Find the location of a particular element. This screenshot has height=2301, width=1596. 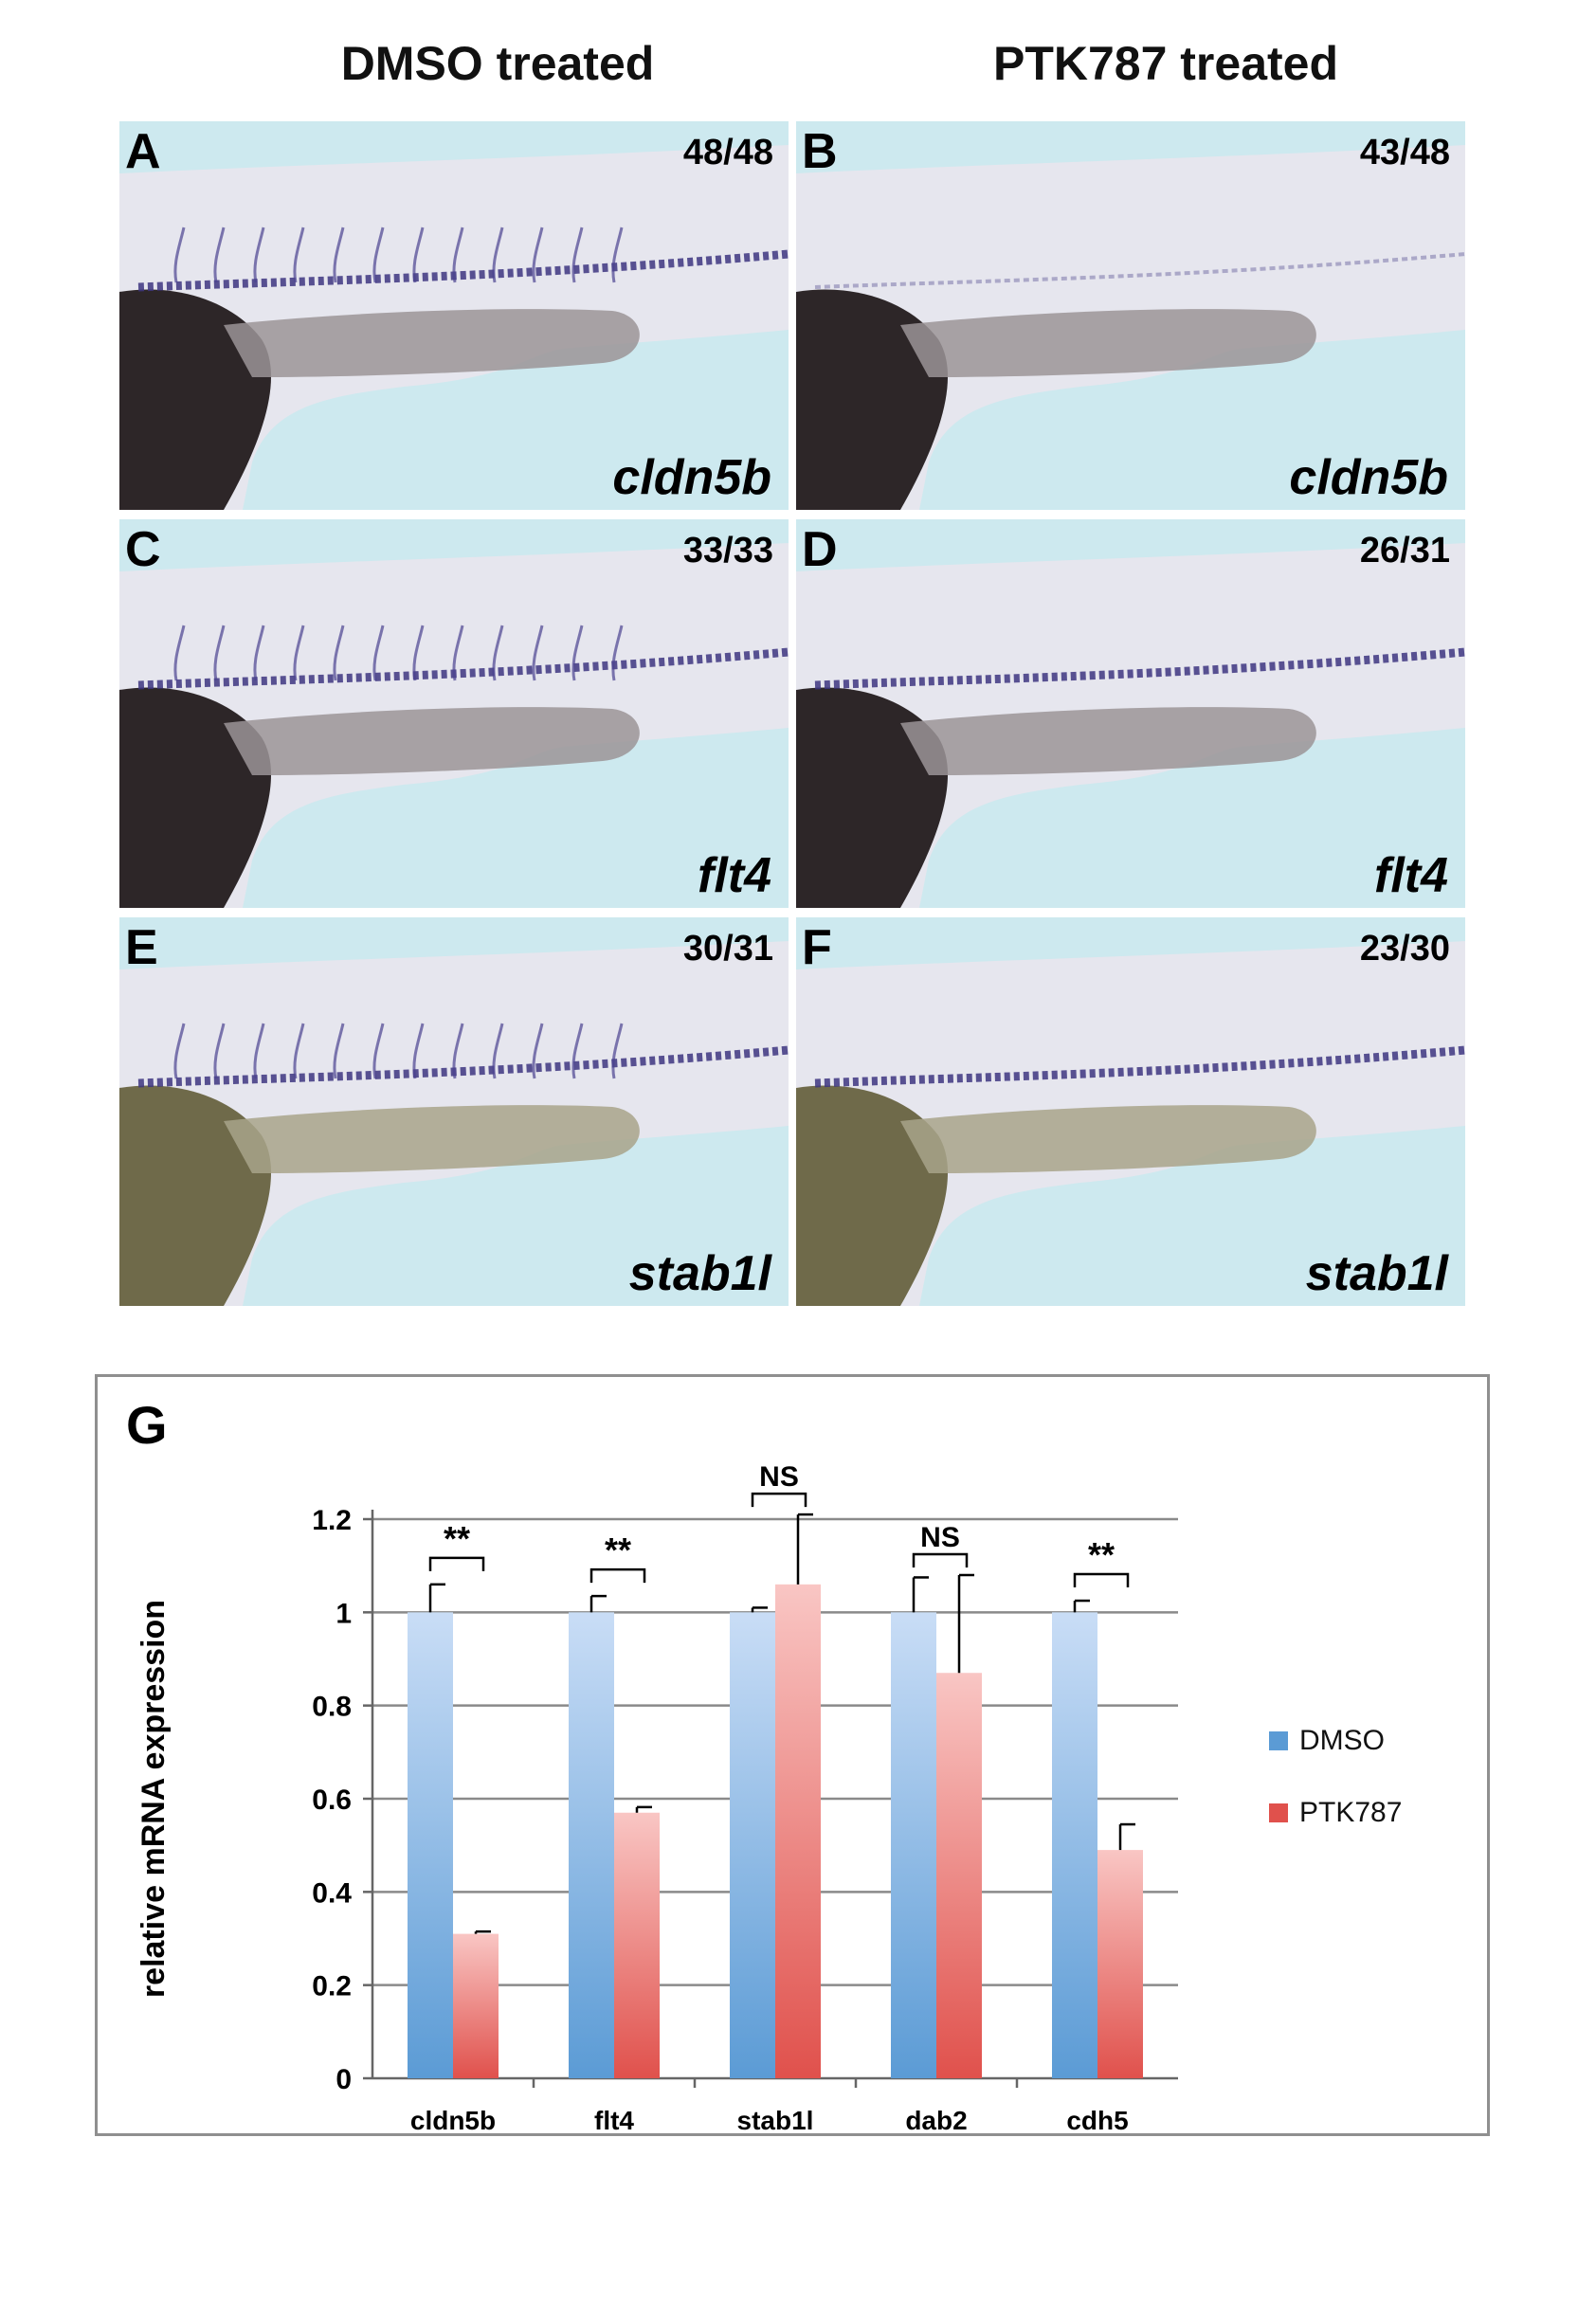

panel-a: A 48/48 cldn5b is located at coordinates (454, 315).